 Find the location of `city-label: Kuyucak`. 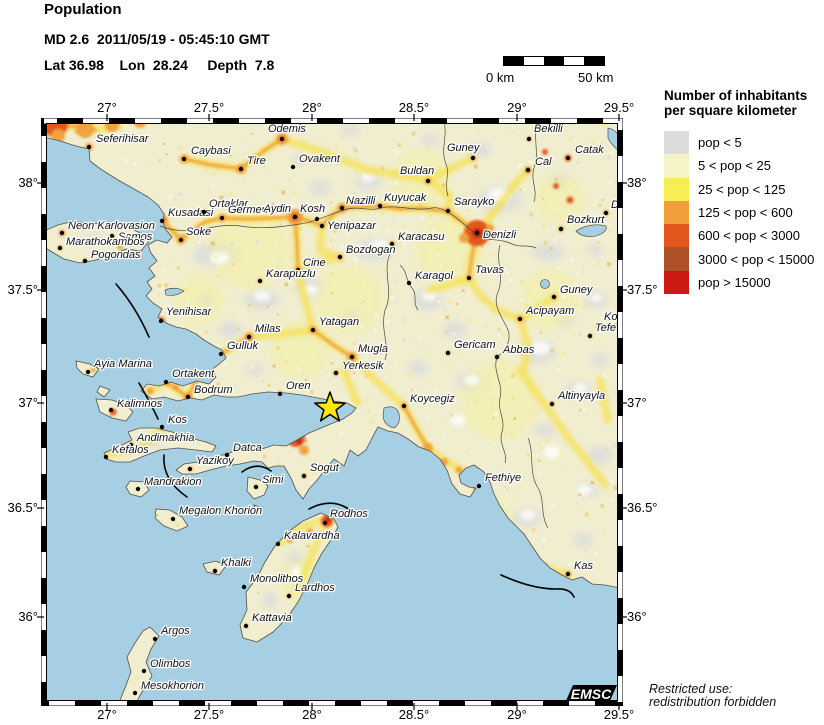

city-label: Kuyucak is located at coordinates (405, 198).